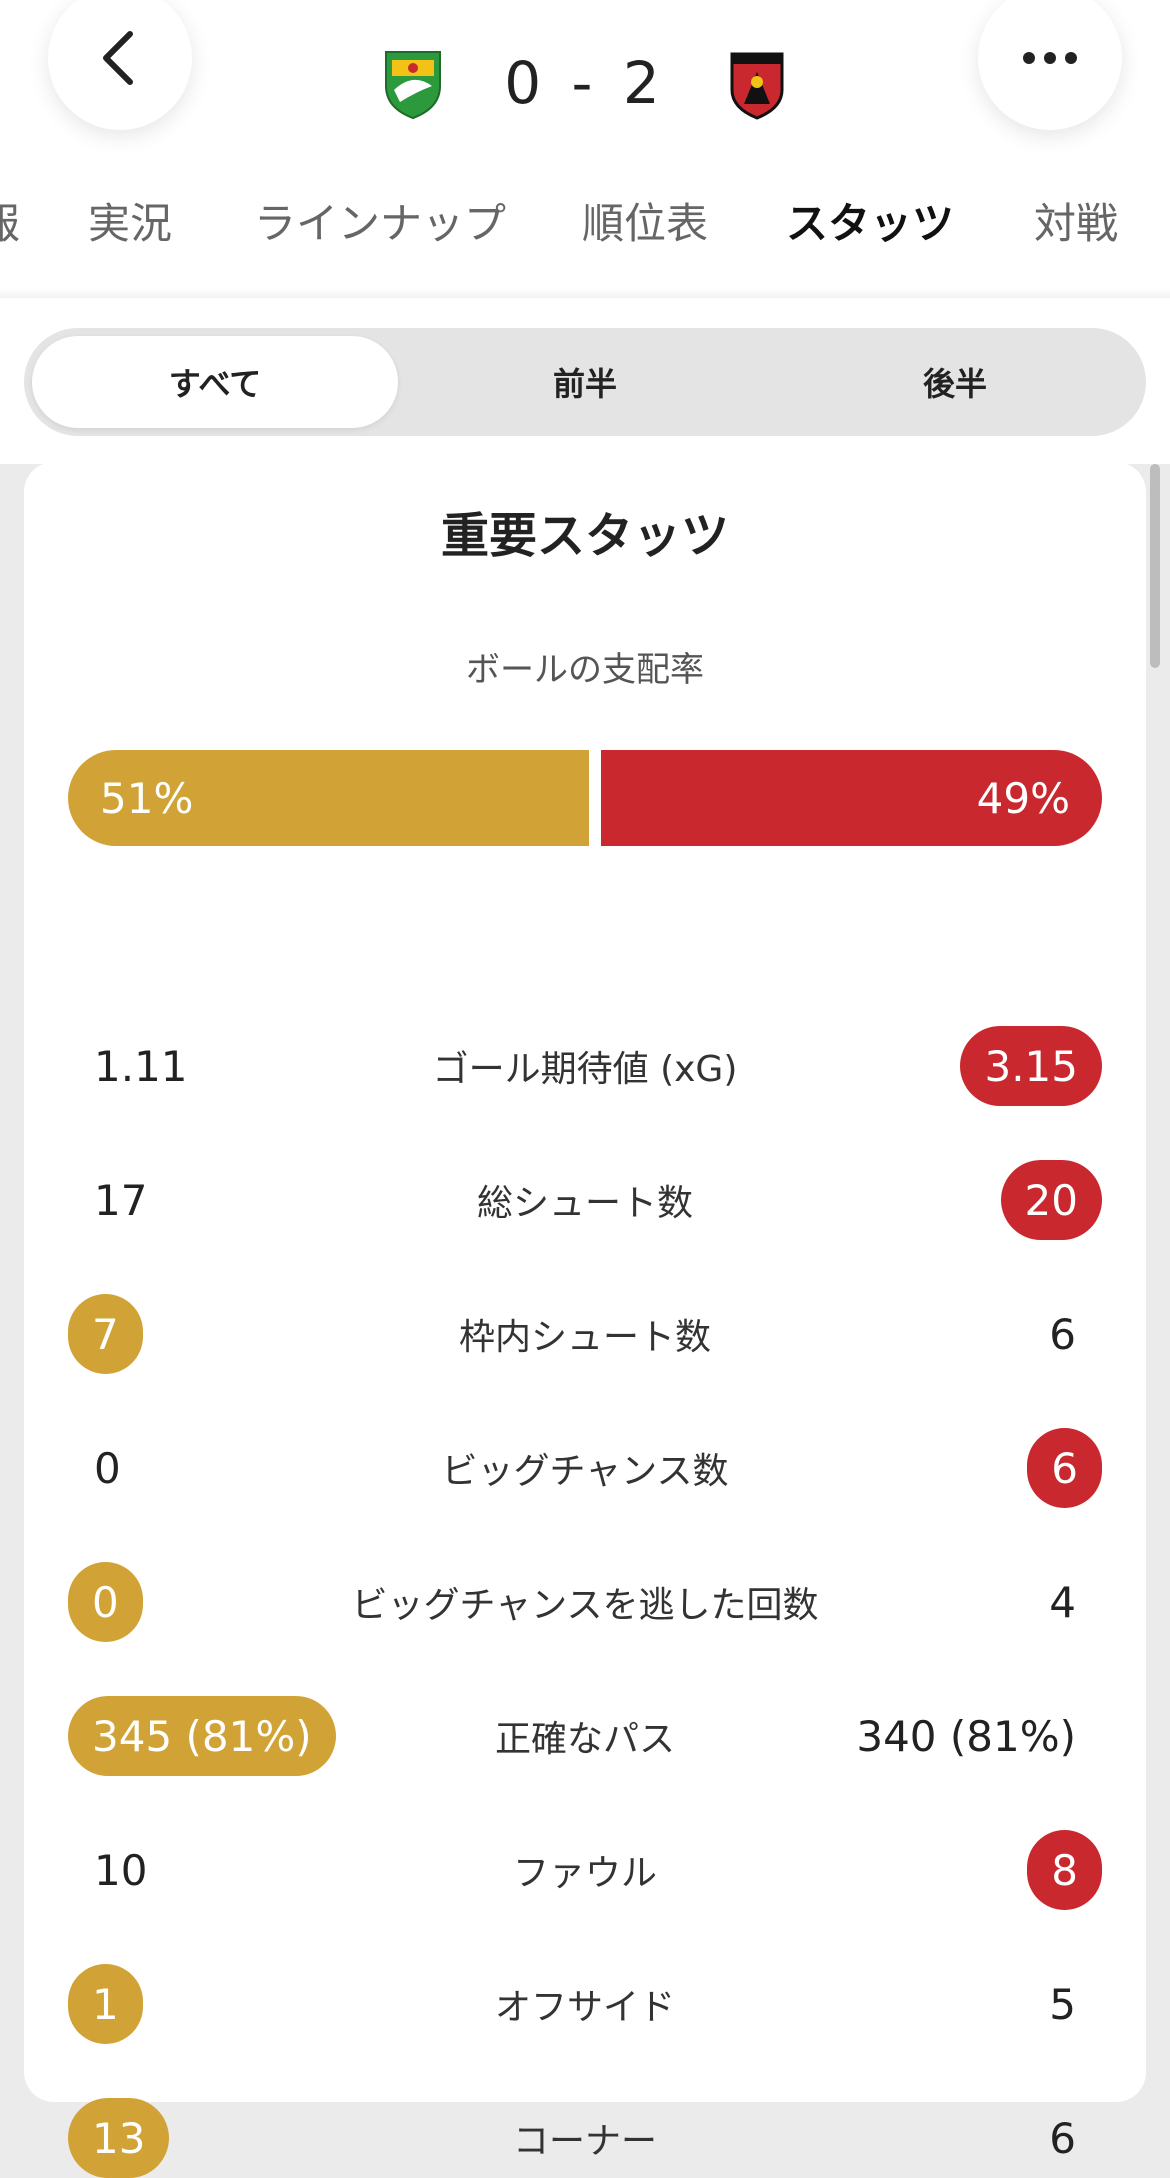  What do you see at coordinates (584, 1873) in the screenshot?
I see `stat-label: ファウル` at bounding box center [584, 1873].